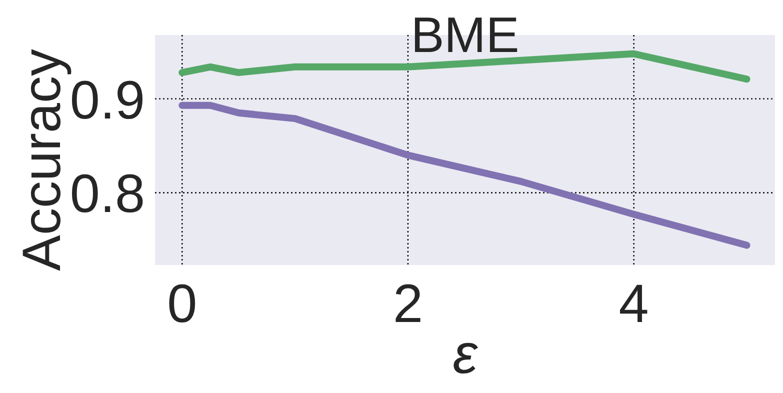  Describe the element at coordinates (407, 304) in the screenshot. I see `x-tick-label: 2` at that location.